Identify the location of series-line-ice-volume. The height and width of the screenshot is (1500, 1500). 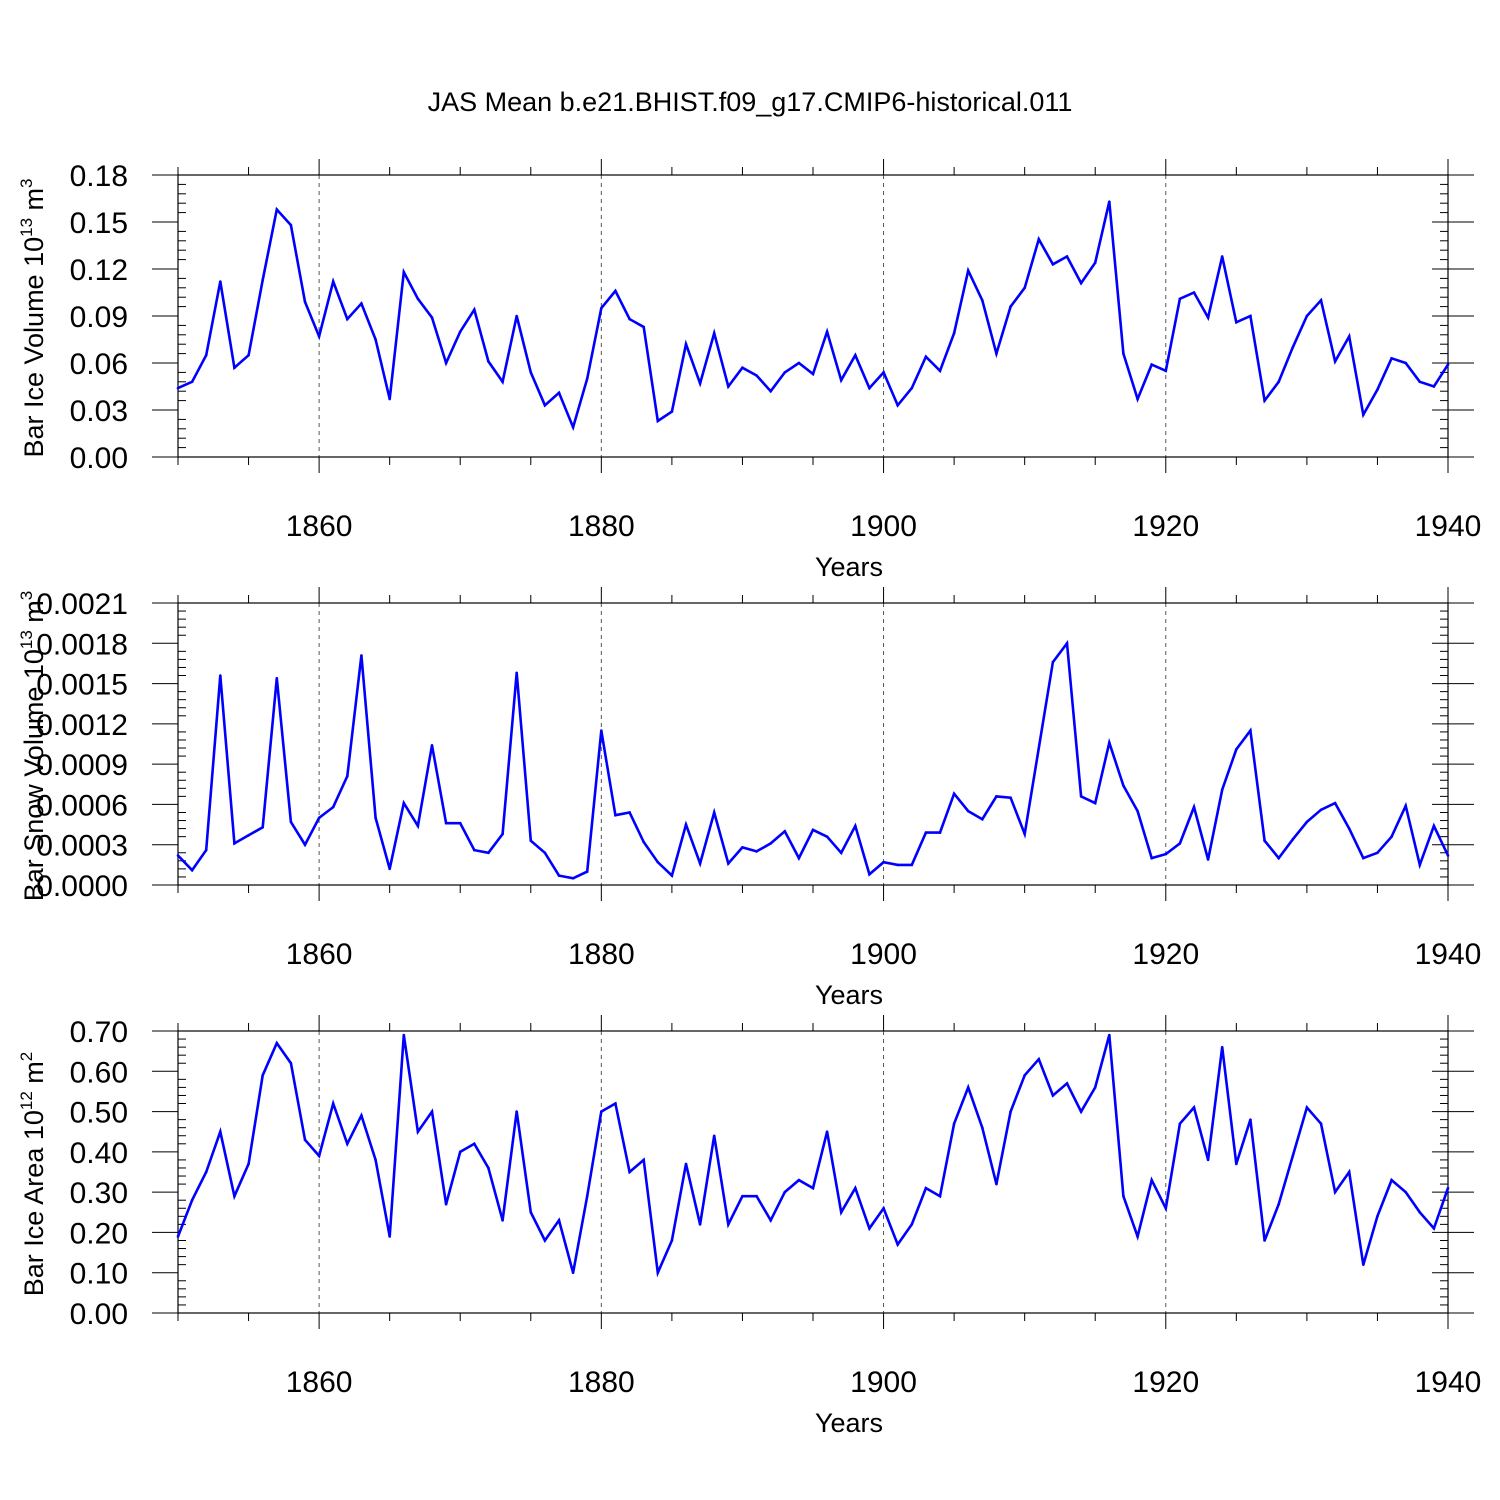
(813, 316).